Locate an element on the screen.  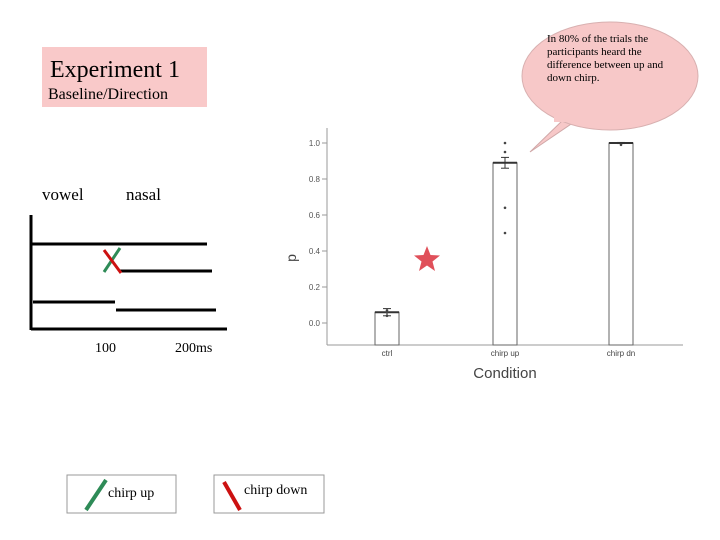
legend-up-label: chirp up is located at coordinates (131, 493).